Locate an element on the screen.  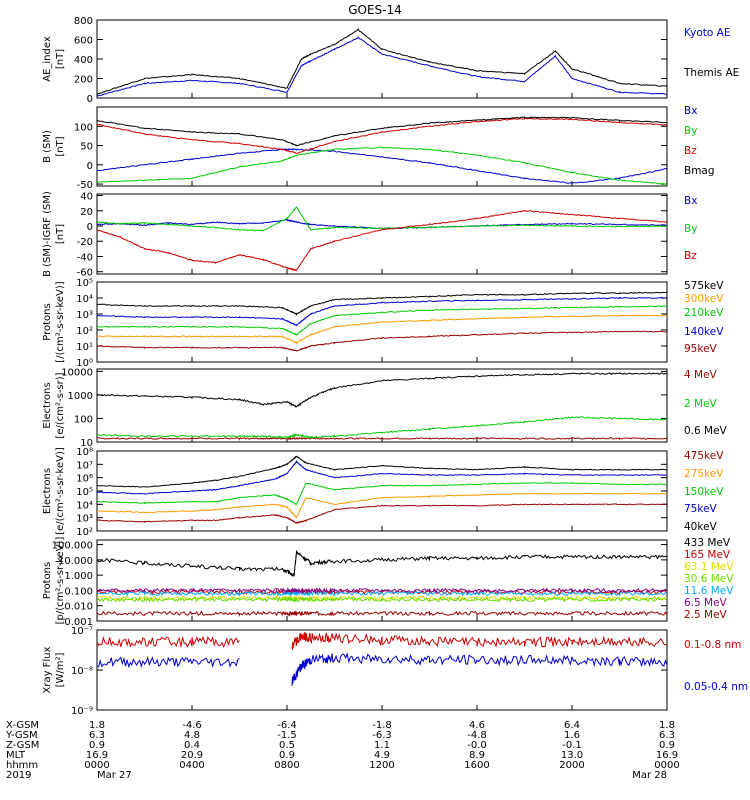
x-axis-row-value: 4.9 is located at coordinates (382, 755).